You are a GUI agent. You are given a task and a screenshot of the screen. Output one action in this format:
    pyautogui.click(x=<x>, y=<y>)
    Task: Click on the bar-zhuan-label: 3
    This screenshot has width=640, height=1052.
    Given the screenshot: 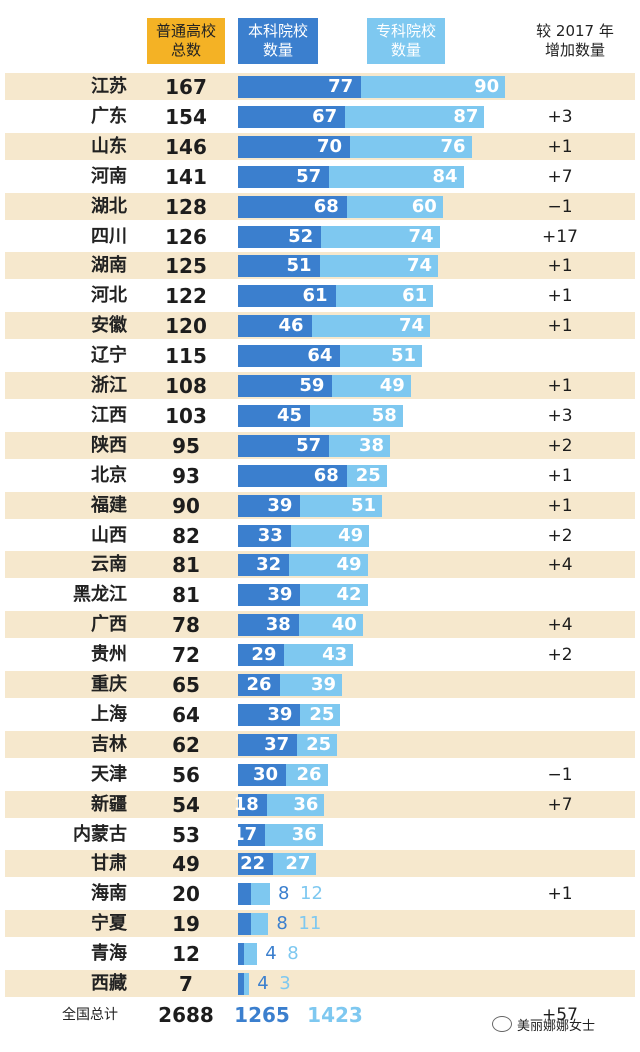 What is the action you would take?
    pyautogui.click(x=285, y=983)
    